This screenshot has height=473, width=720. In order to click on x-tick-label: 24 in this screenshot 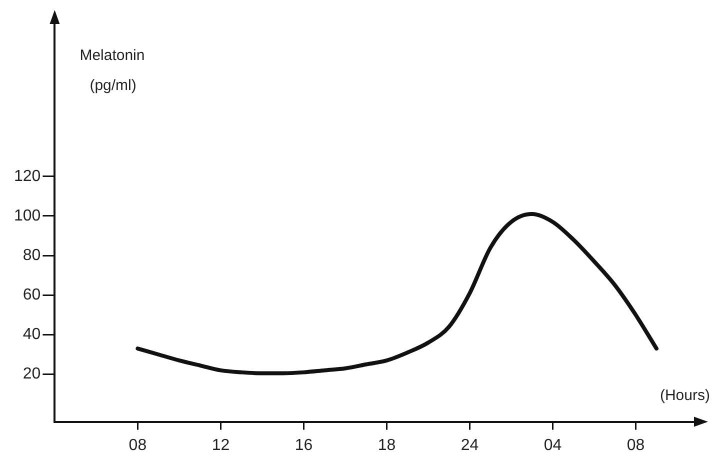, I will do `click(469, 445)`.